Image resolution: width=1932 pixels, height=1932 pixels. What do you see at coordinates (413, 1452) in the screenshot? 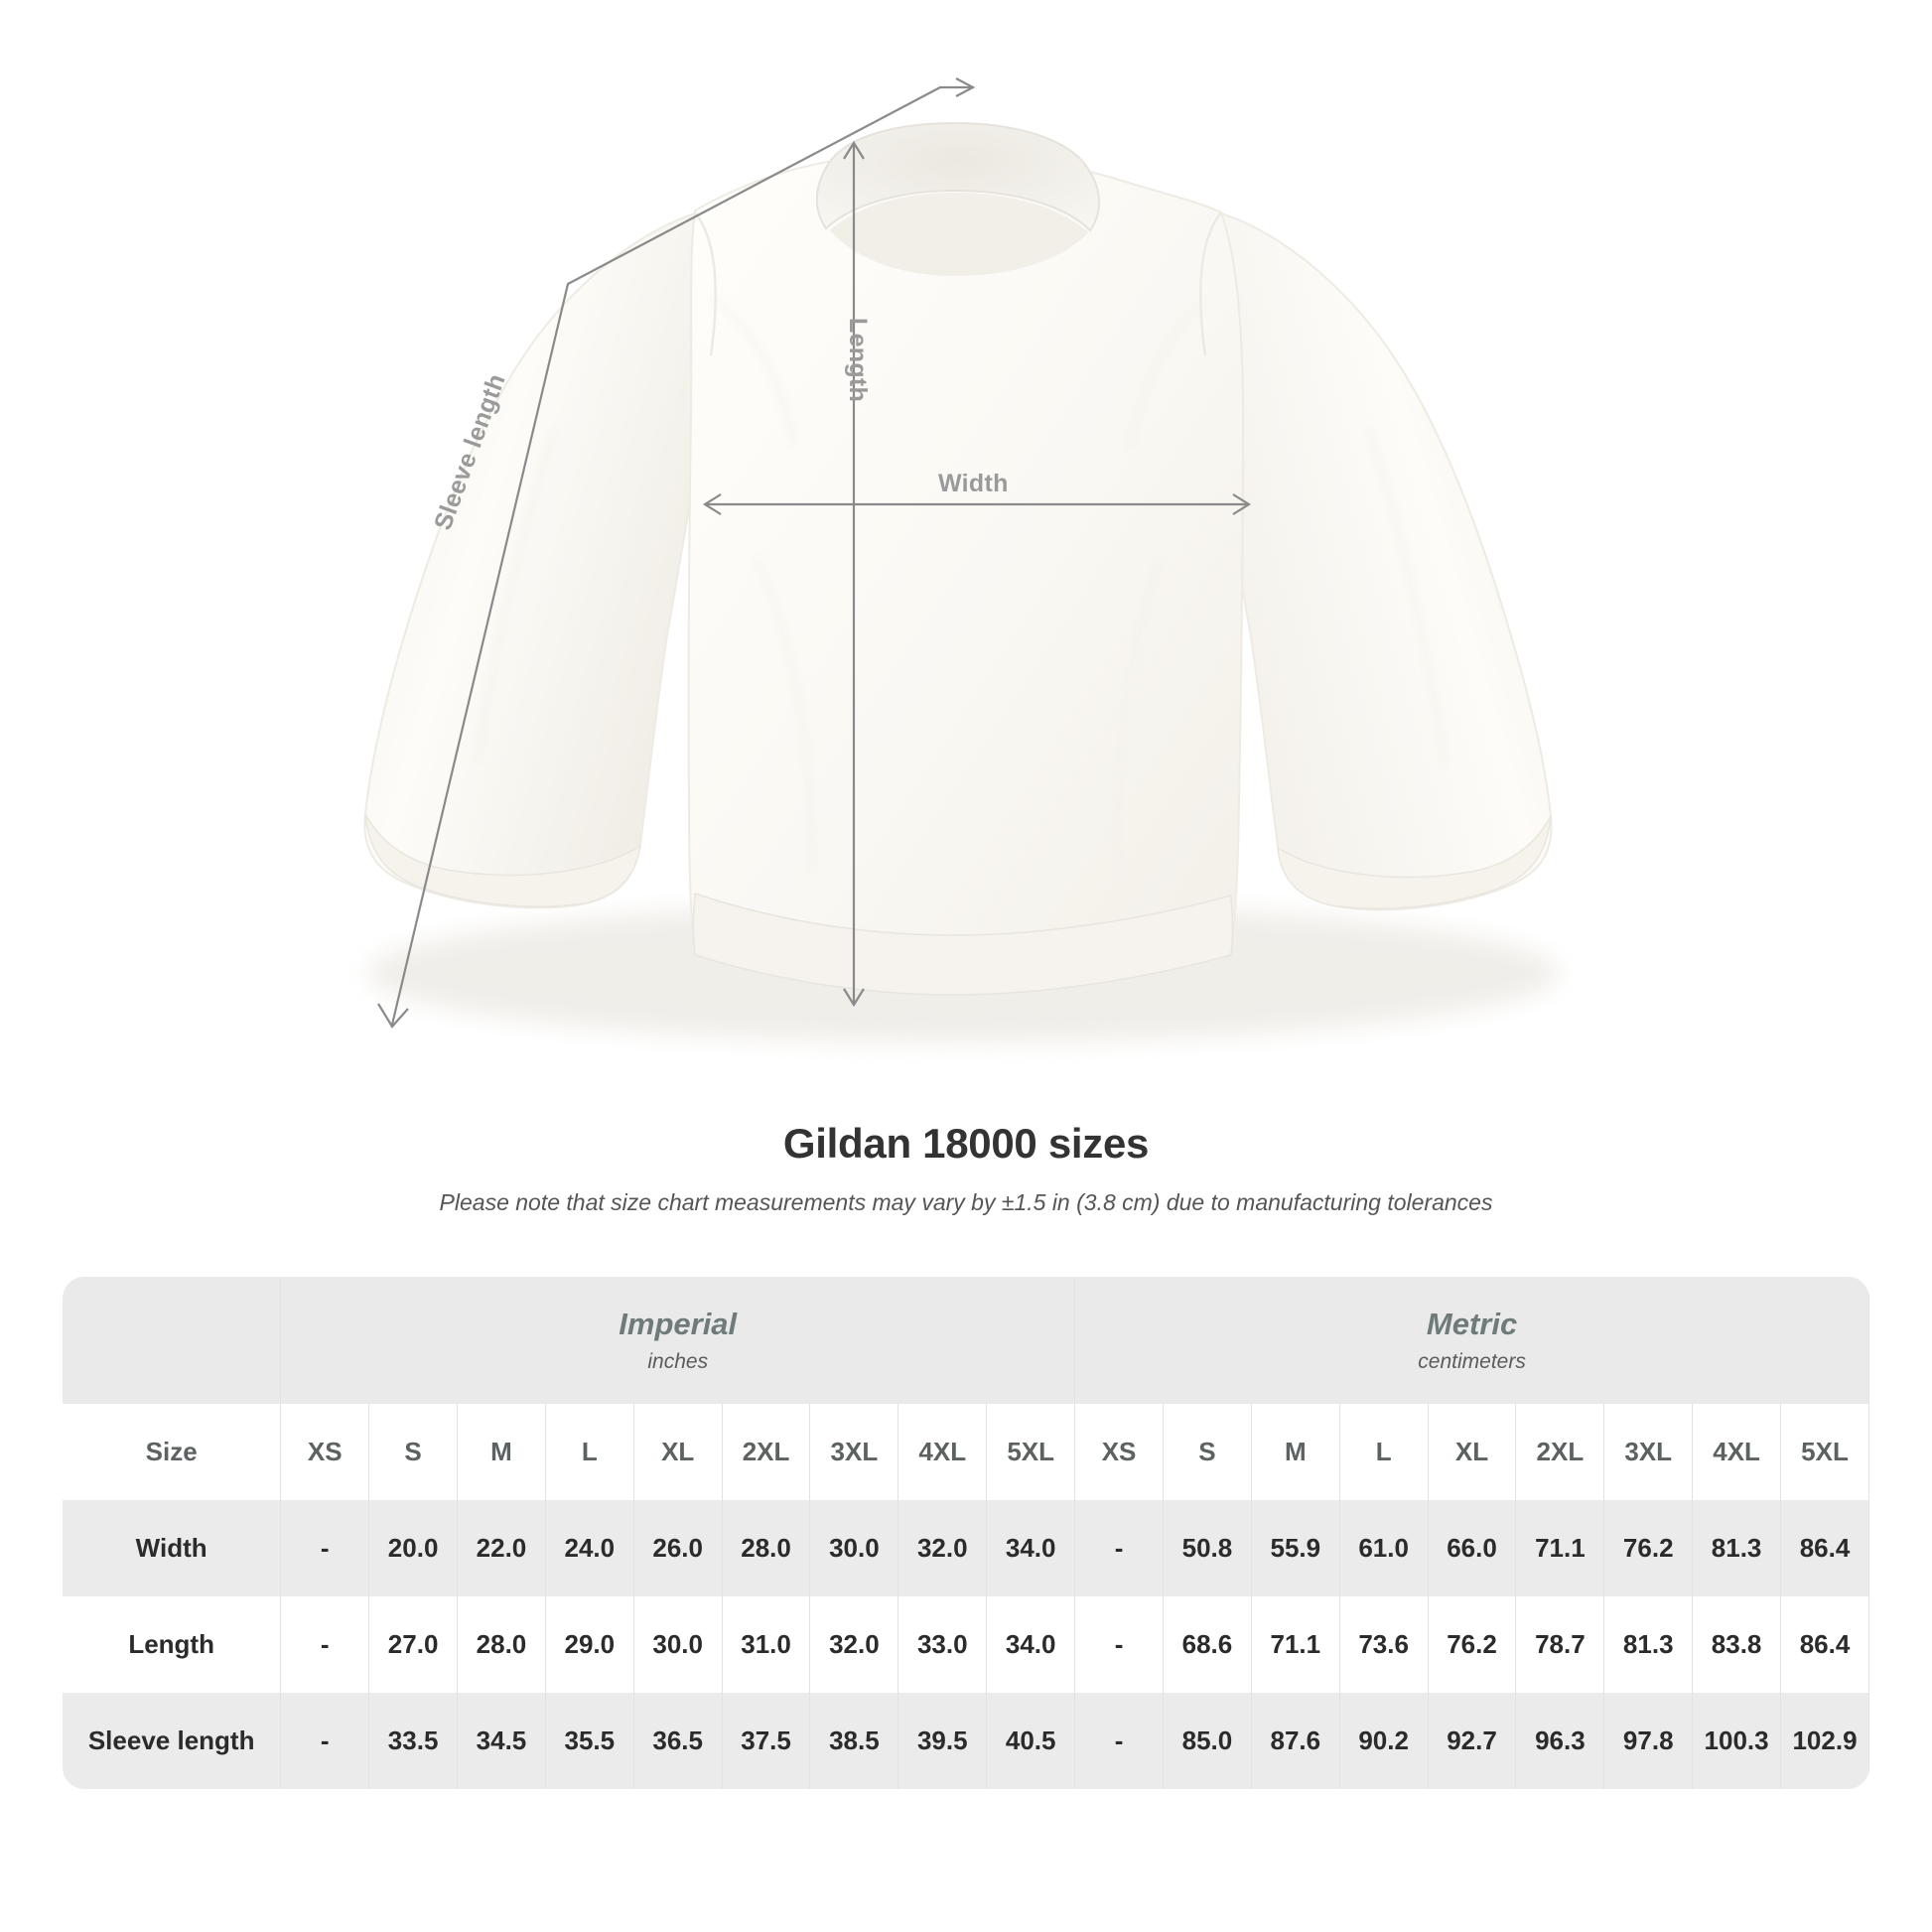
I see `size-header-imperial-s: S` at bounding box center [413, 1452].